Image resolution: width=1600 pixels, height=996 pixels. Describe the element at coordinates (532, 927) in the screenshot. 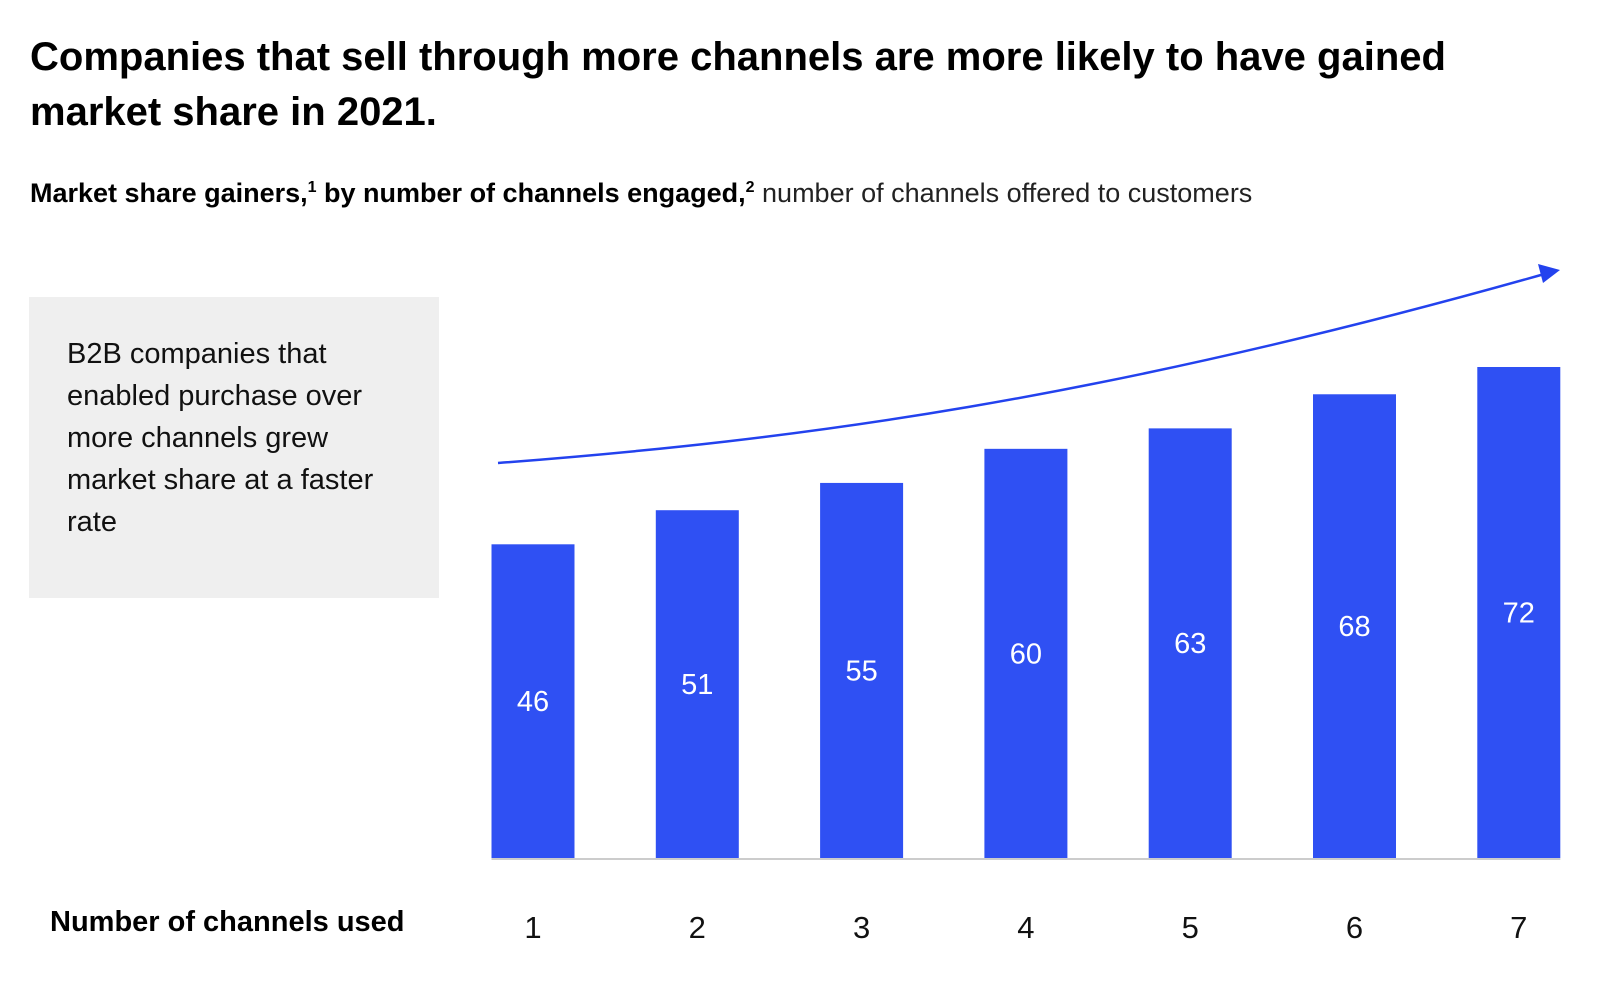

I see `x-tick-1: 1` at that location.